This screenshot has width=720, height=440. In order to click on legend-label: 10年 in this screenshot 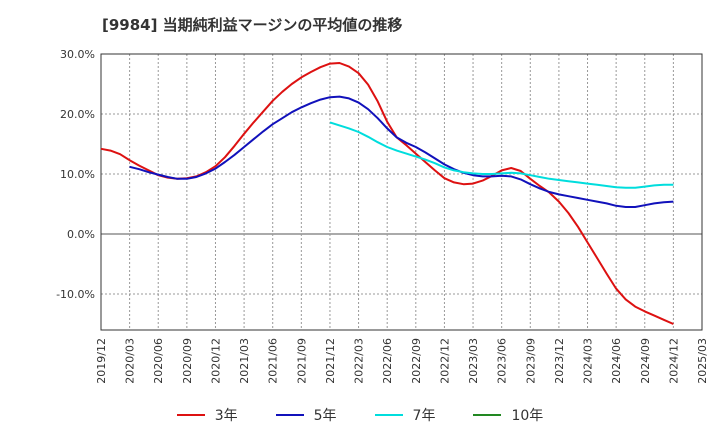, I will do `click(527, 416)`.